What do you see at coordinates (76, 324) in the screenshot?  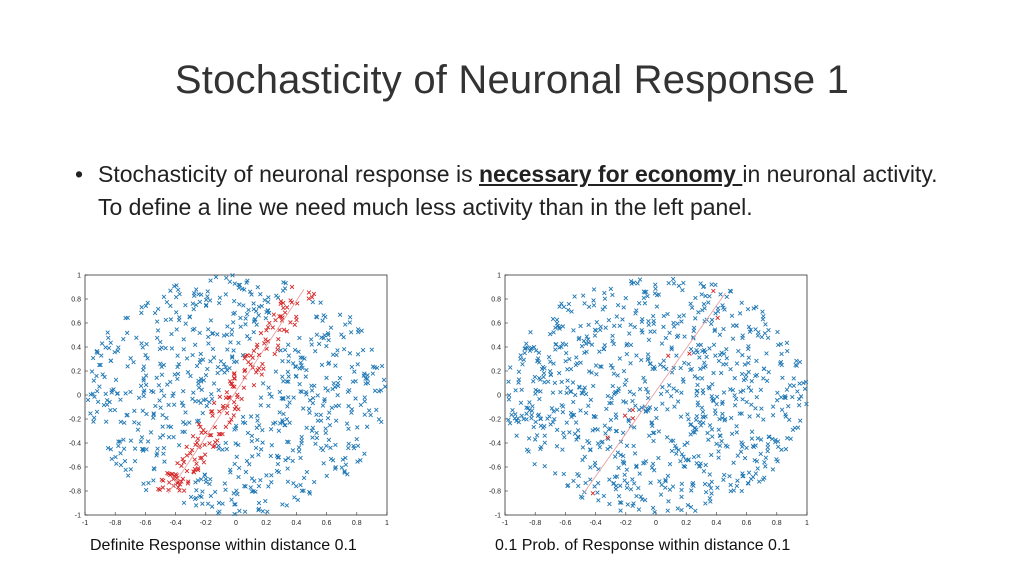 I see `y-tick-label: 0.6` at bounding box center [76, 324].